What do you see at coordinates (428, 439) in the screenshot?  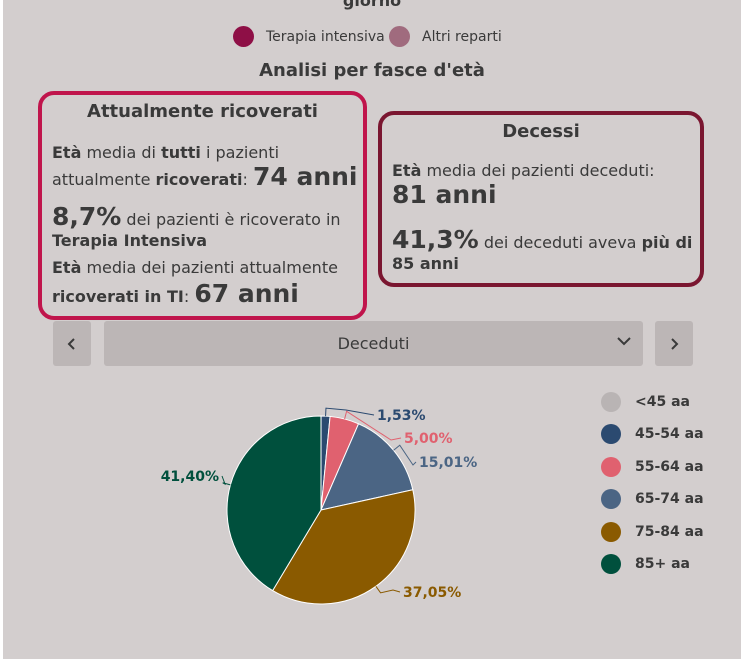 I see `pie-data-label-3: 5,00%` at bounding box center [428, 439].